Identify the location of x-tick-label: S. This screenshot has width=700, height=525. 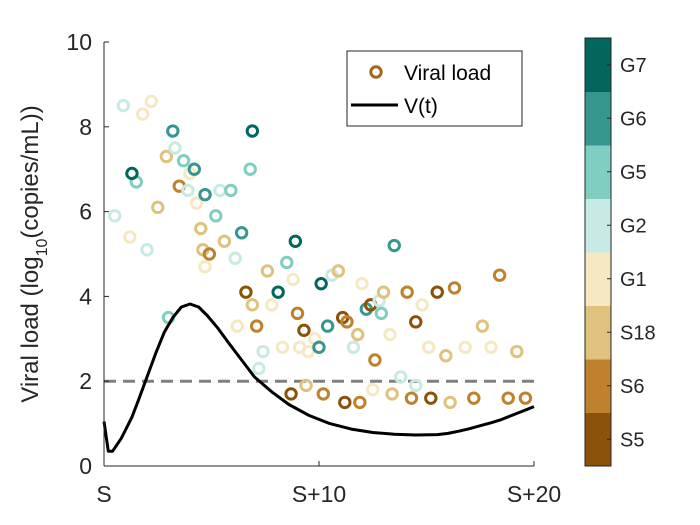
(103, 494).